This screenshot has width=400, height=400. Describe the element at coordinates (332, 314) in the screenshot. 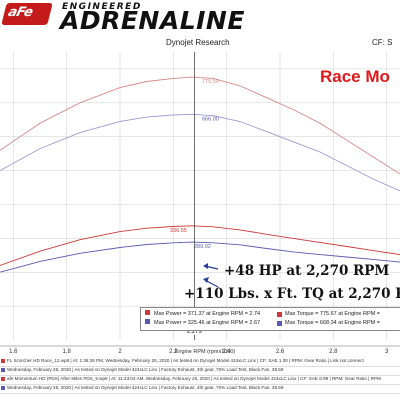

I see `legend-max-torque: Max Torque = 775.67 at Engine RPM =` at that location.